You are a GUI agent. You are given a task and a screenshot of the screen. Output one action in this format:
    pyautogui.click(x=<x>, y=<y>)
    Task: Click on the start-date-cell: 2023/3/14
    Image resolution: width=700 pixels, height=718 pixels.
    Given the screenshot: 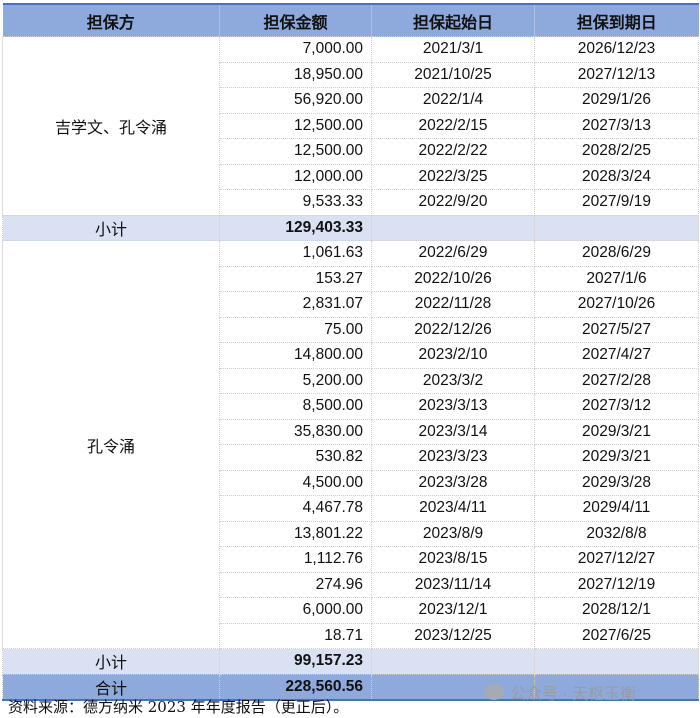 What is the action you would take?
    pyautogui.click(x=453, y=431)
    